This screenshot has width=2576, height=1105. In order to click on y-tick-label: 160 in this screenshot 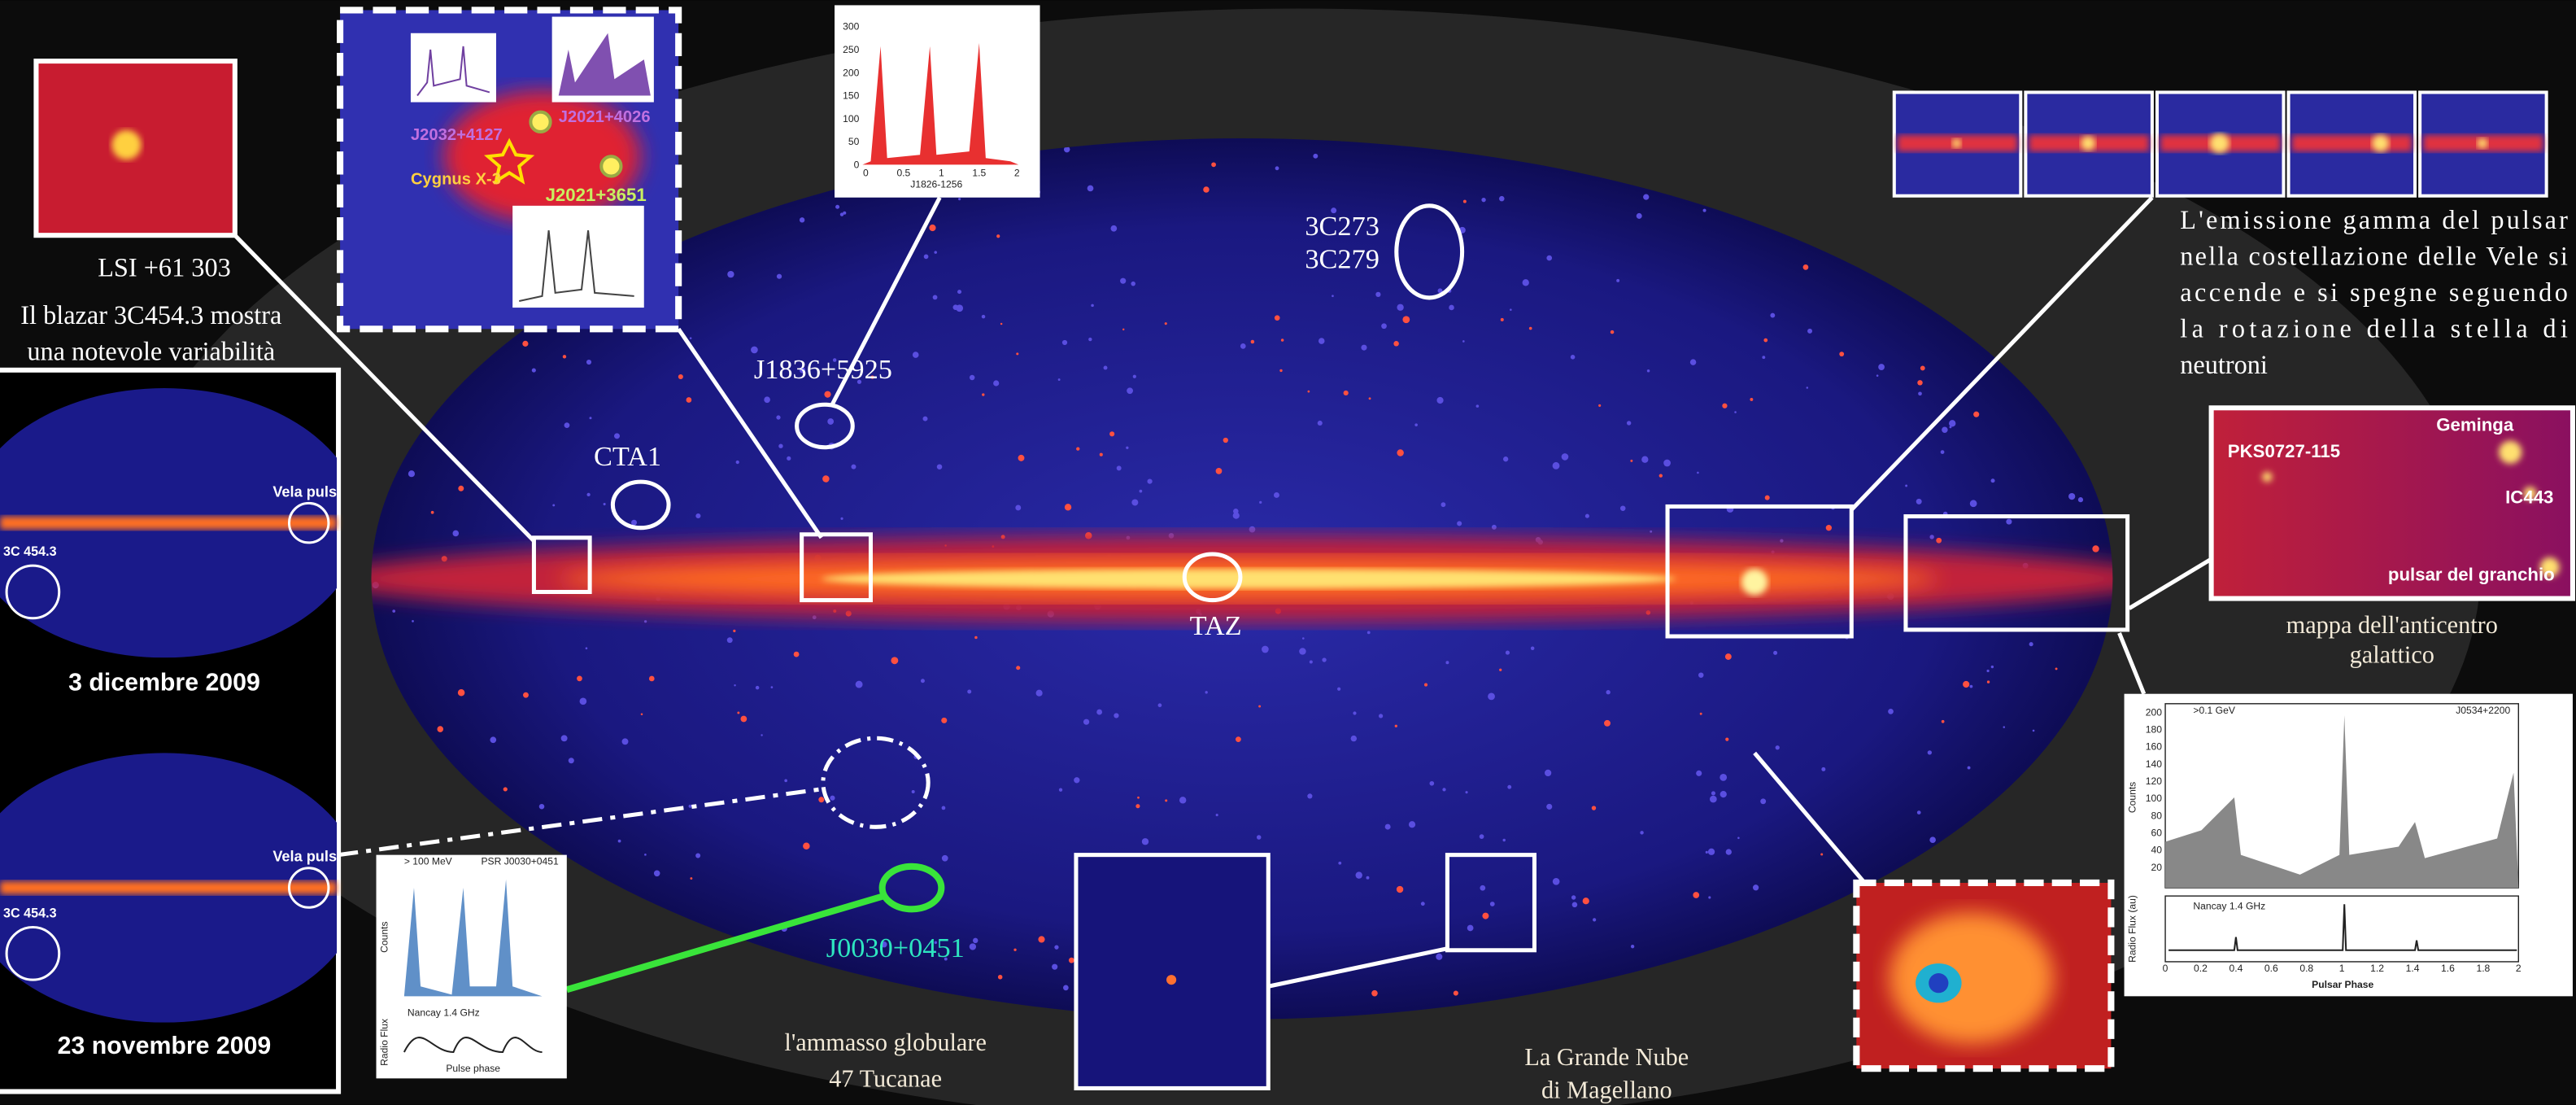, I will do `click(2154, 747)`.